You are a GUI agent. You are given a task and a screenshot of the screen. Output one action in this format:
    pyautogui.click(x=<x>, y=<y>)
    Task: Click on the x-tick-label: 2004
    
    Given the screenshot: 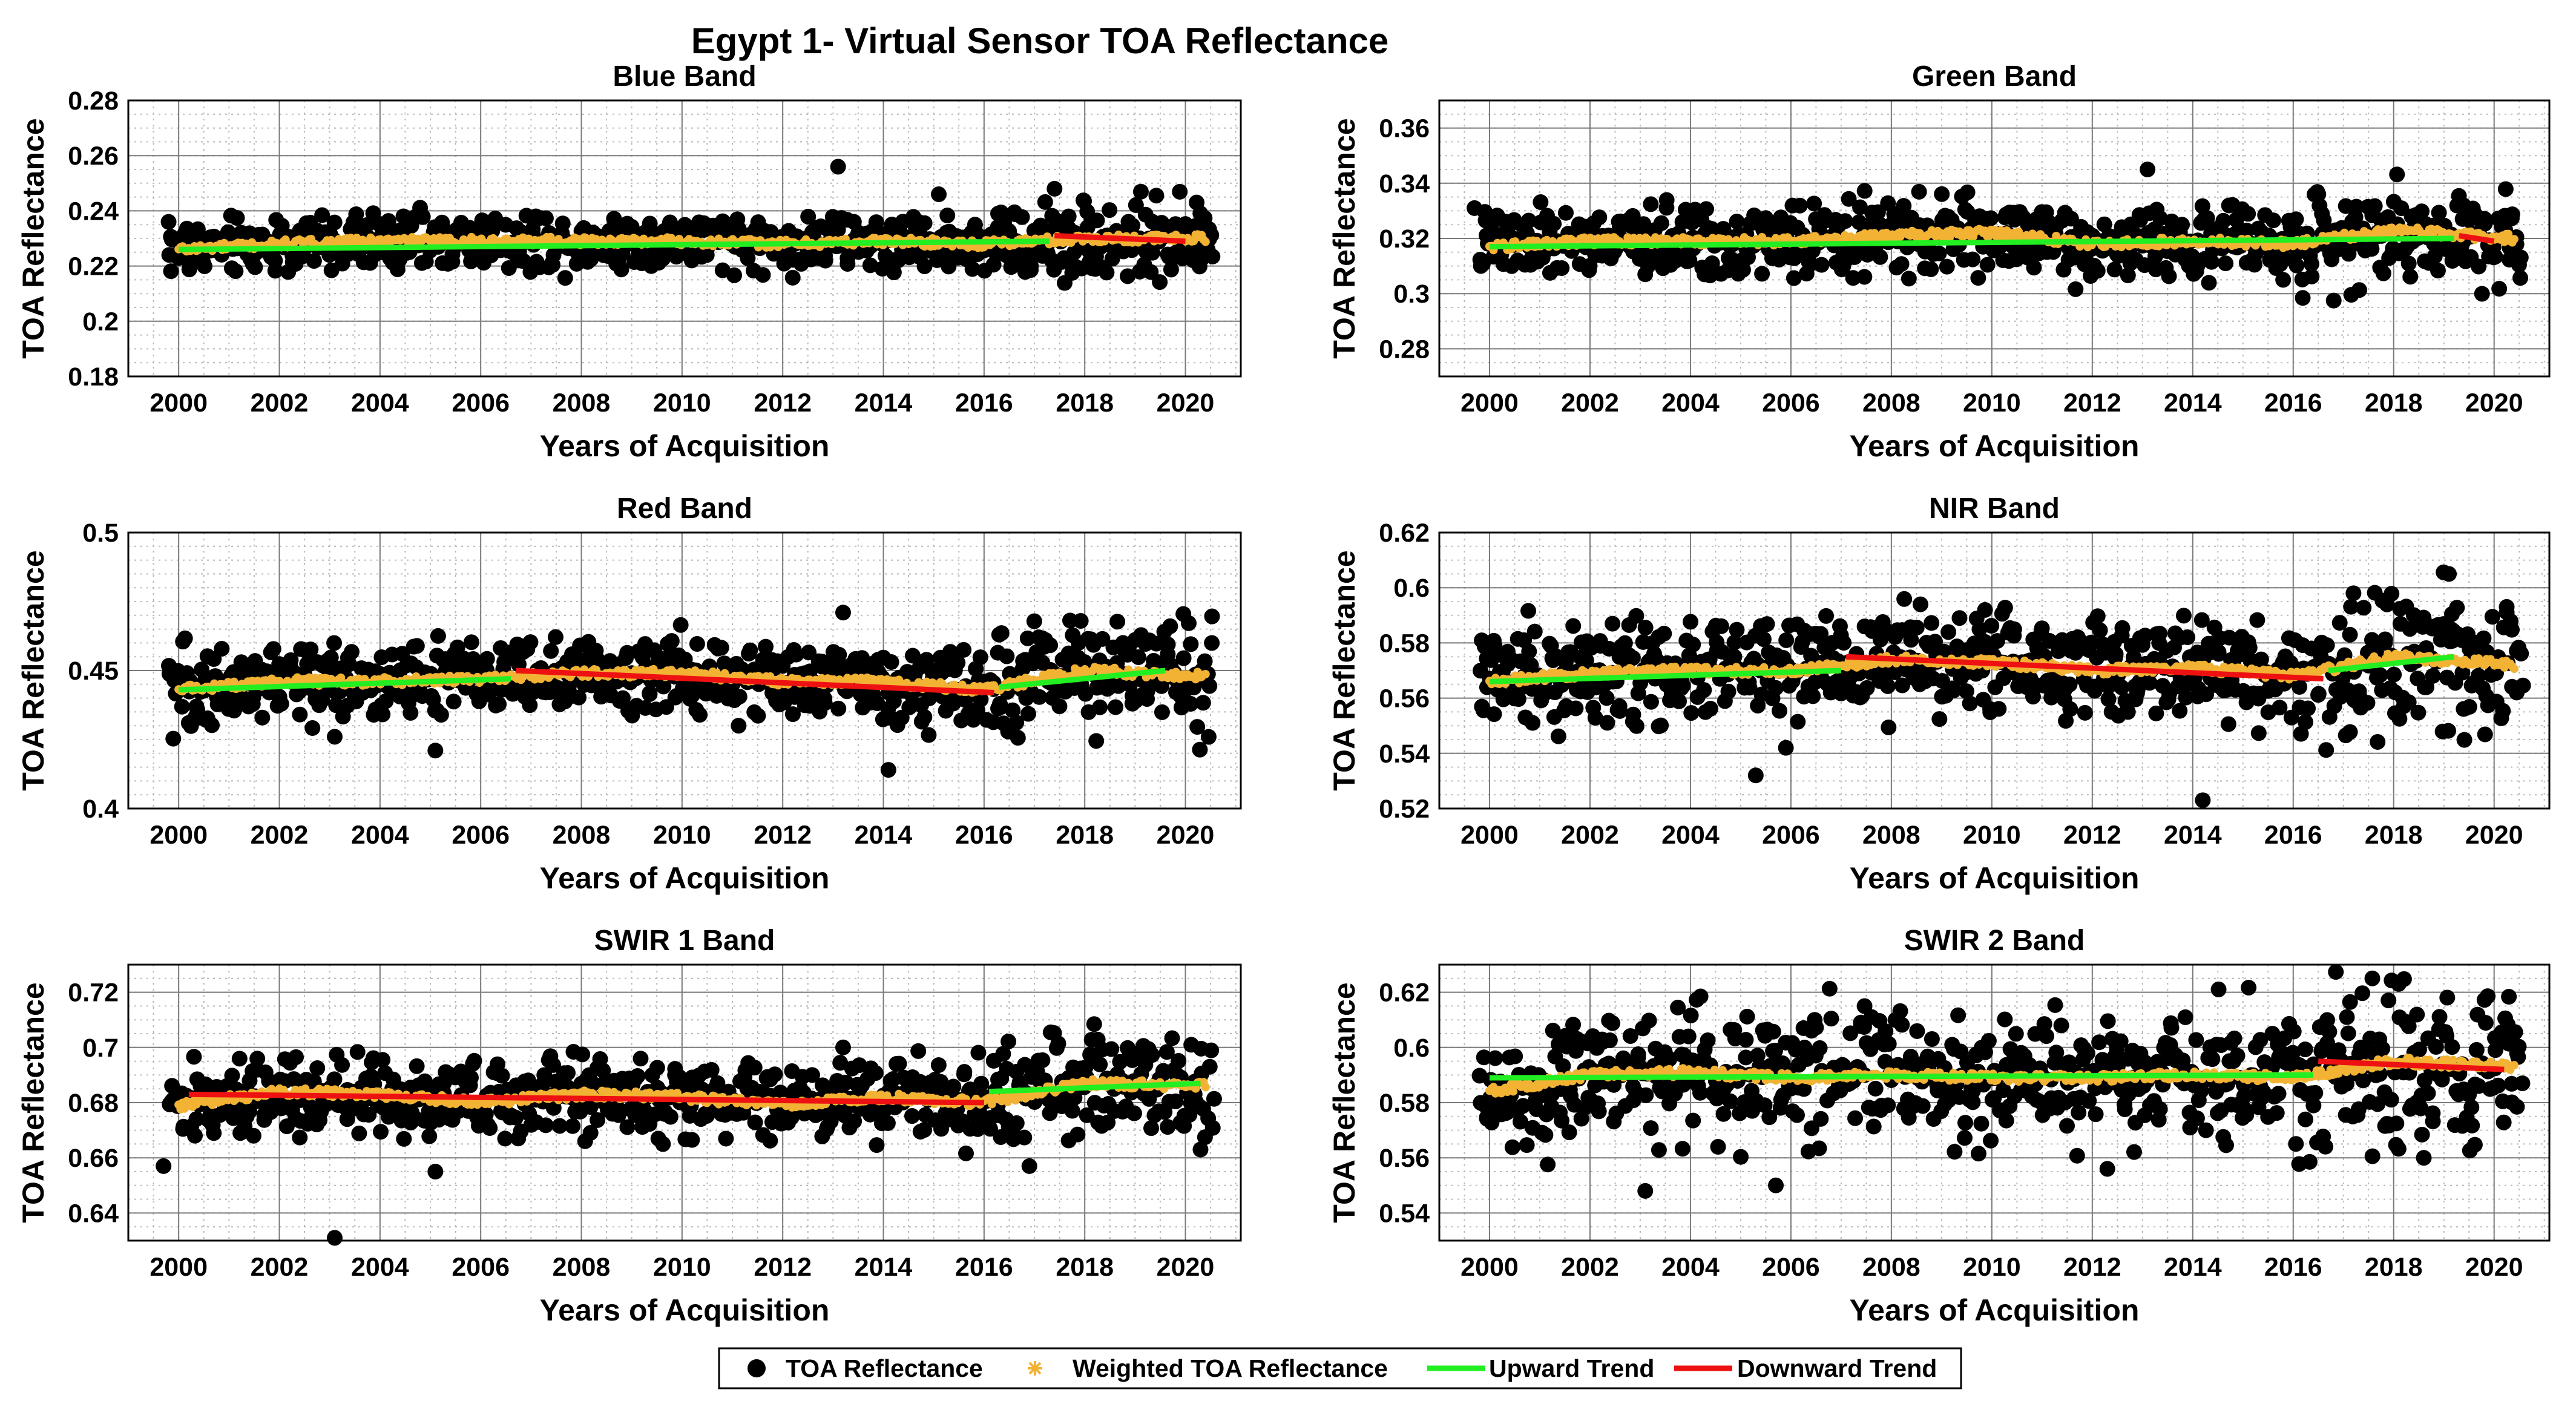 What is the action you would take?
    pyautogui.click(x=380, y=403)
    